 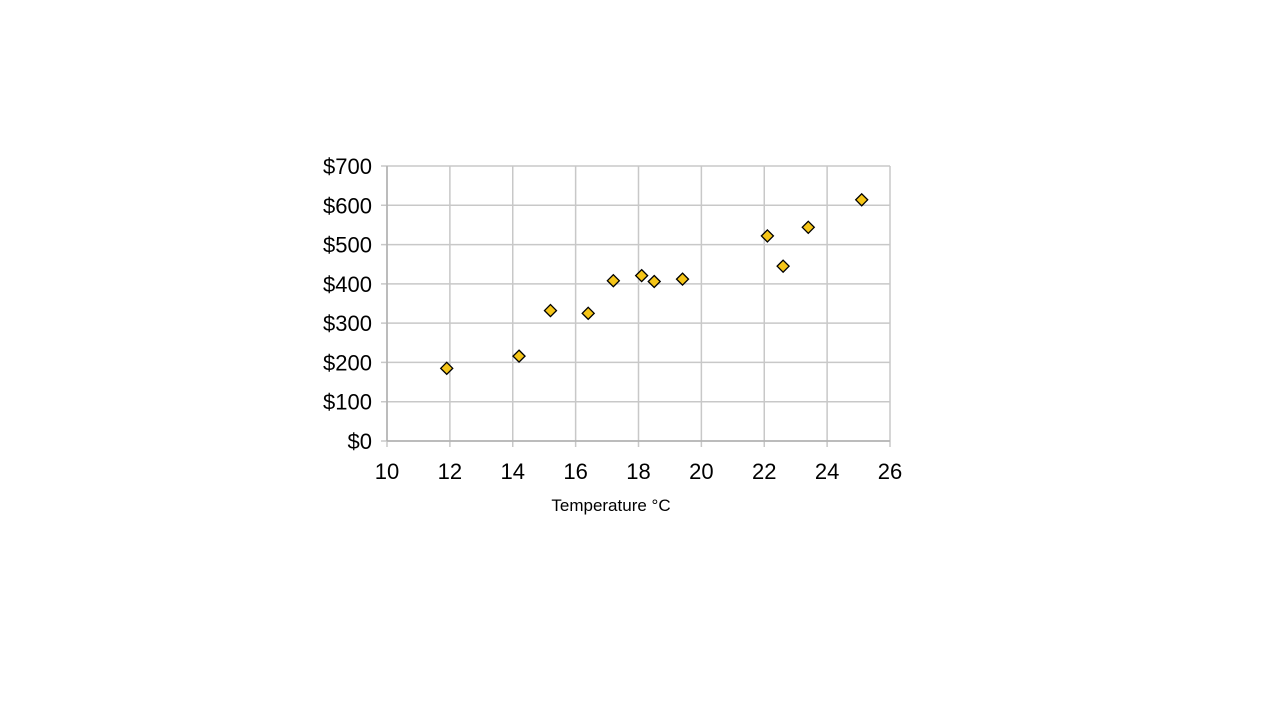 I want to click on y-tick-label: $0, so click(x=360, y=441).